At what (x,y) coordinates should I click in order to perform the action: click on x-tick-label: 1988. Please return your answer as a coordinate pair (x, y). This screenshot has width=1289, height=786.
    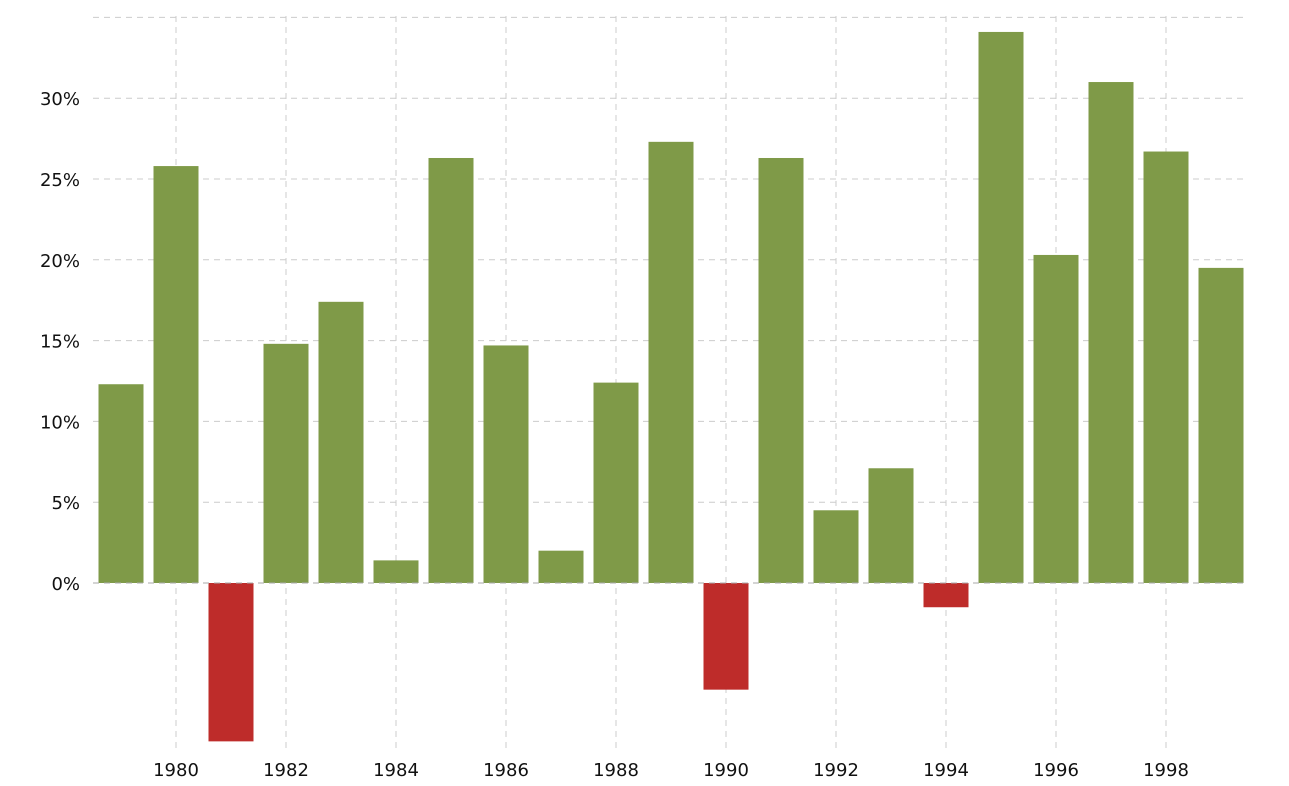
    Looking at the image, I should click on (616, 770).